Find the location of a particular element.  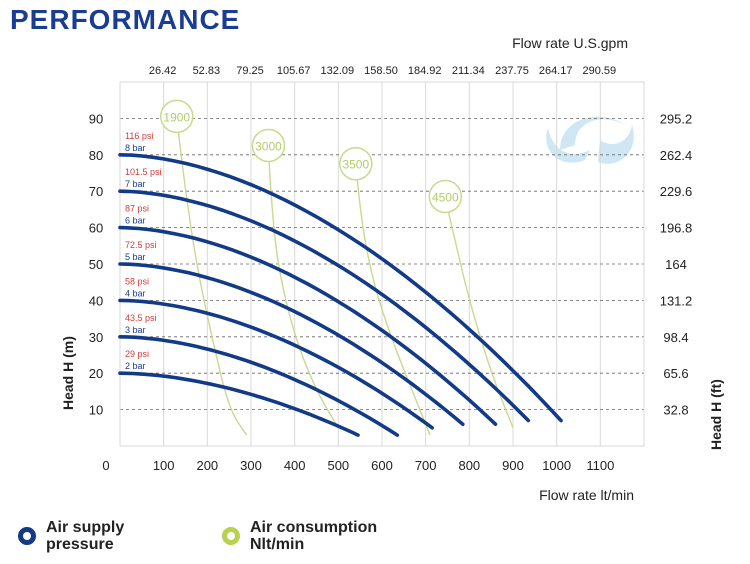

legend-pressure-ring-icon is located at coordinates (27, 536).